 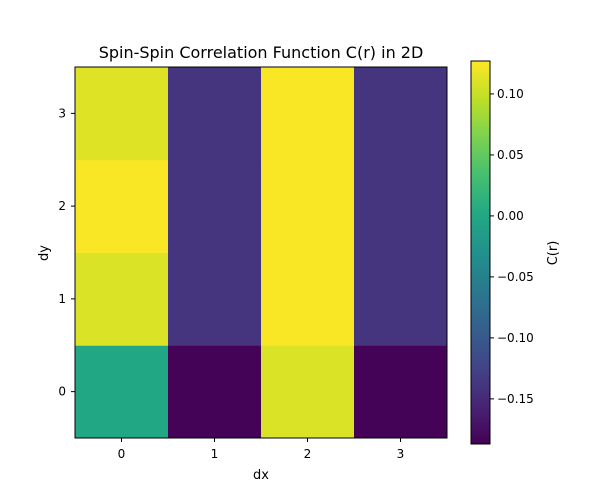 What do you see at coordinates (62, 299) in the screenshot?
I see `y-tick-label: 1` at bounding box center [62, 299].